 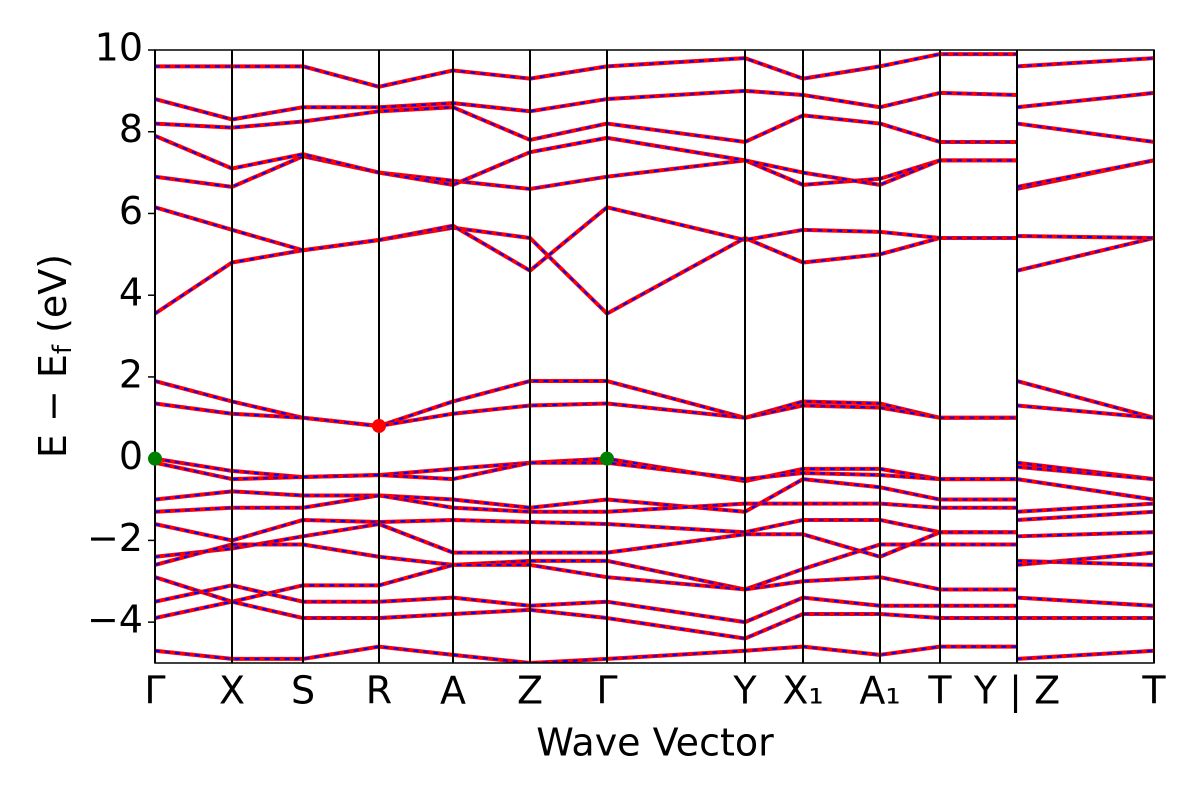 What do you see at coordinates (131, 211) in the screenshot?
I see `y-tick-label: 6` at bounding box center [131, 211].